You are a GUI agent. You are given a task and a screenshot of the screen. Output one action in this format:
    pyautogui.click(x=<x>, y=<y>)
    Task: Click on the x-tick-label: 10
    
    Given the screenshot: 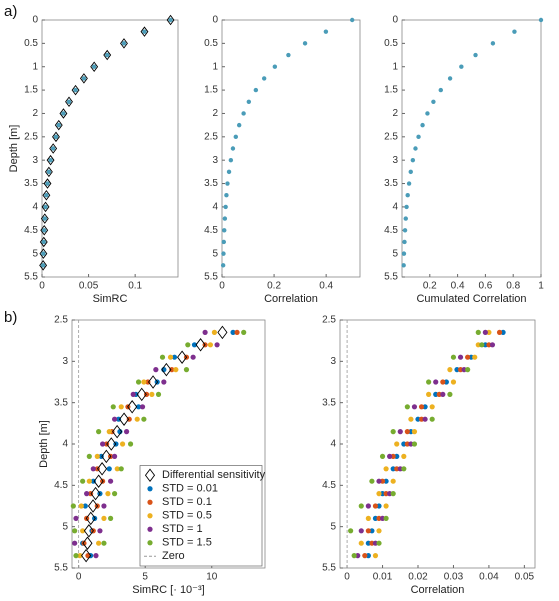 What is the action you would take?
    pyautogui.click(x=212, y=577)
    